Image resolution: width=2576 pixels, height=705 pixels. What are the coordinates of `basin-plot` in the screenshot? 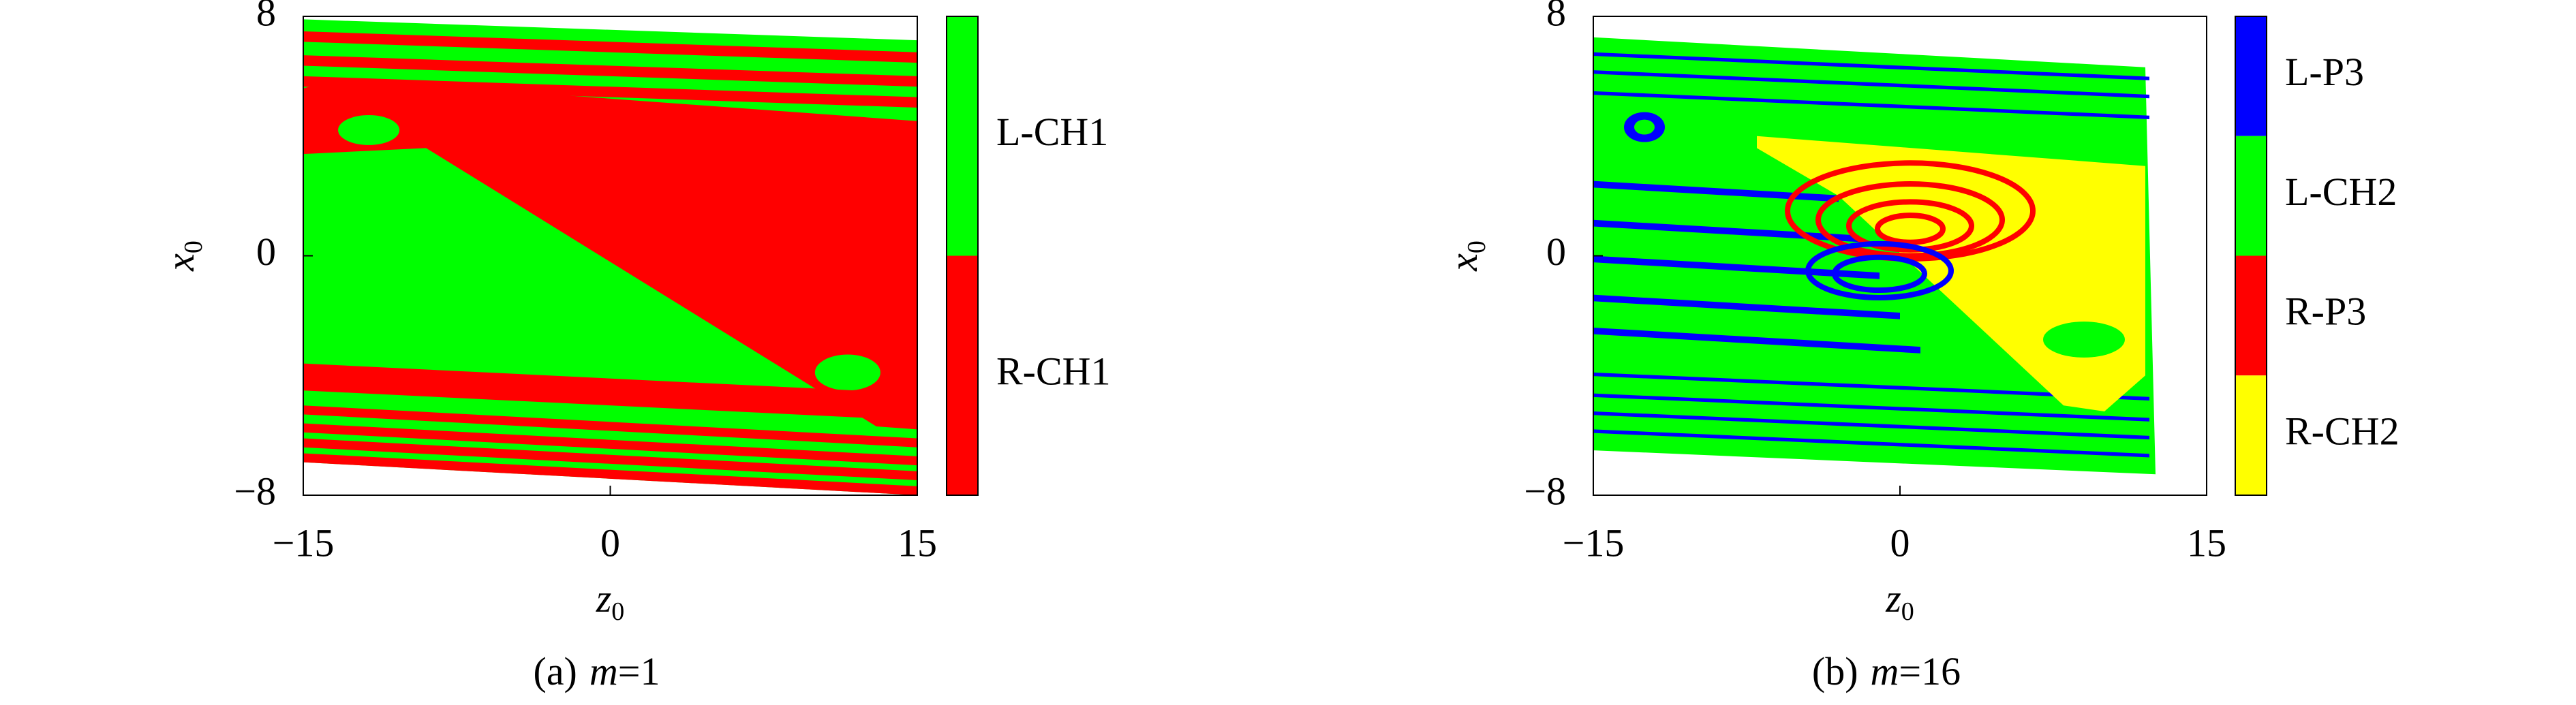 It's located at (1874, 256).